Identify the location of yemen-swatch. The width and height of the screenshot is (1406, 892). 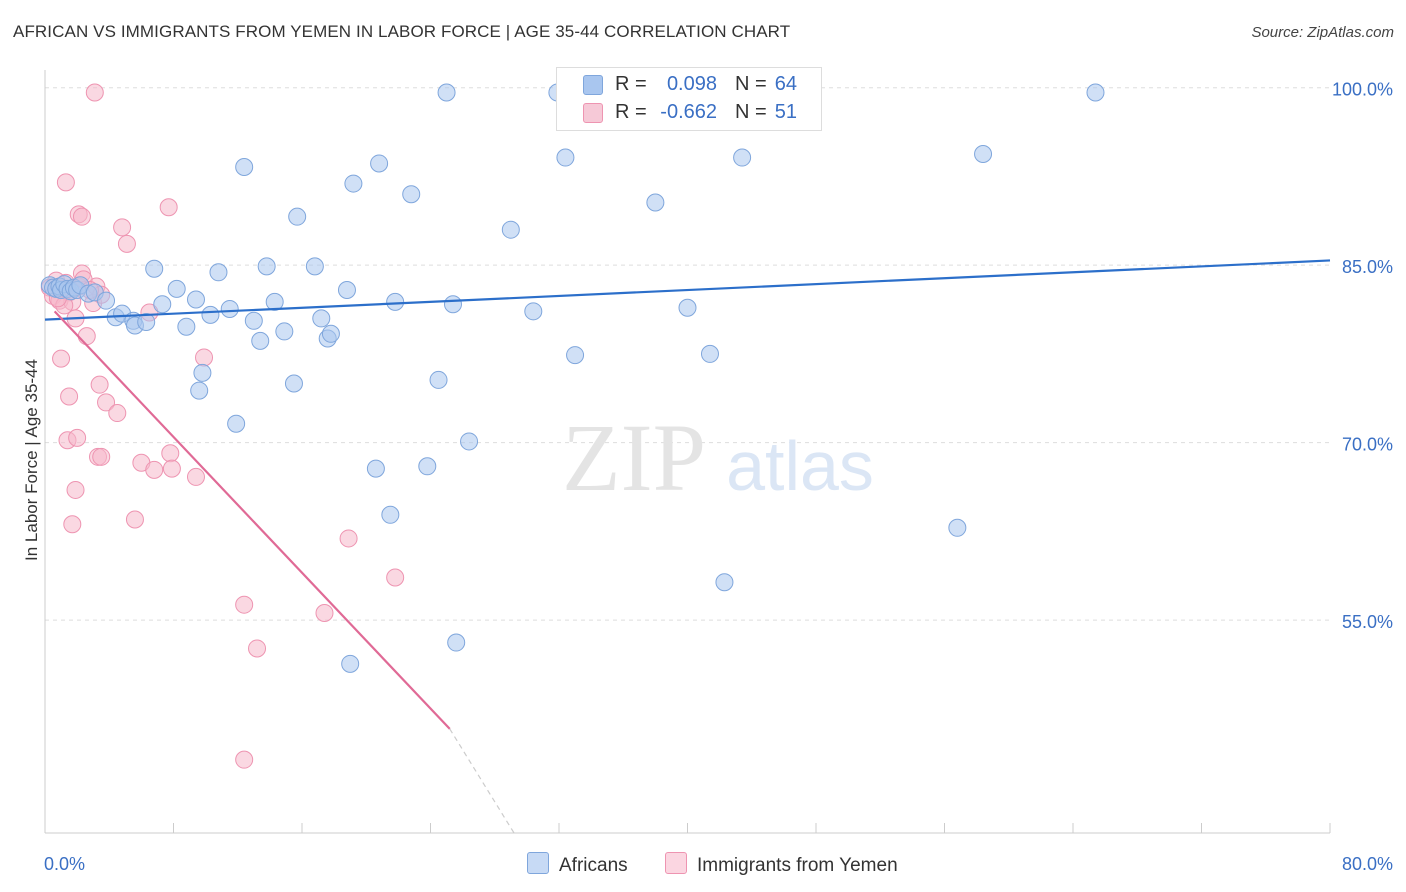
(593, 113).